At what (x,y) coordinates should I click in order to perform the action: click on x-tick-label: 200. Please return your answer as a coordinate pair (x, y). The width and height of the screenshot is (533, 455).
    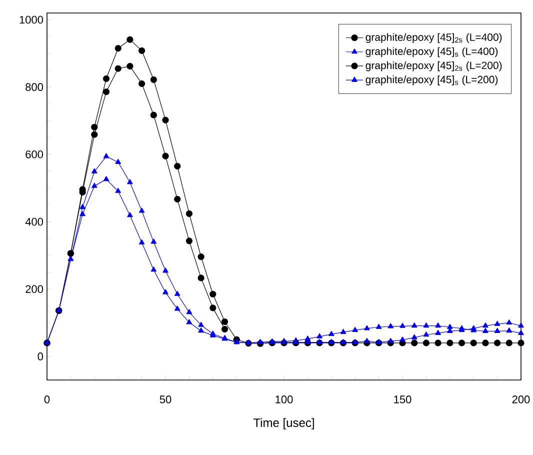
    Looking at the image, I should click on (521, 400).